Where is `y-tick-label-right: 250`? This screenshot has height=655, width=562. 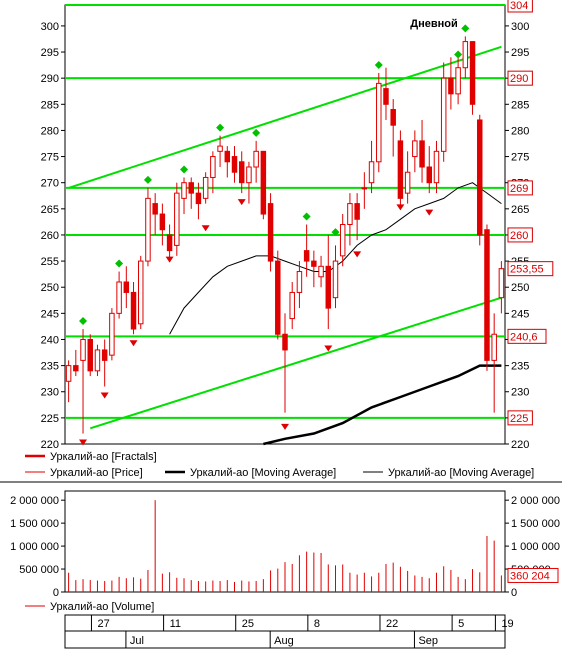 y-tick-label-right: 250 is located at coordinates (520, 288).